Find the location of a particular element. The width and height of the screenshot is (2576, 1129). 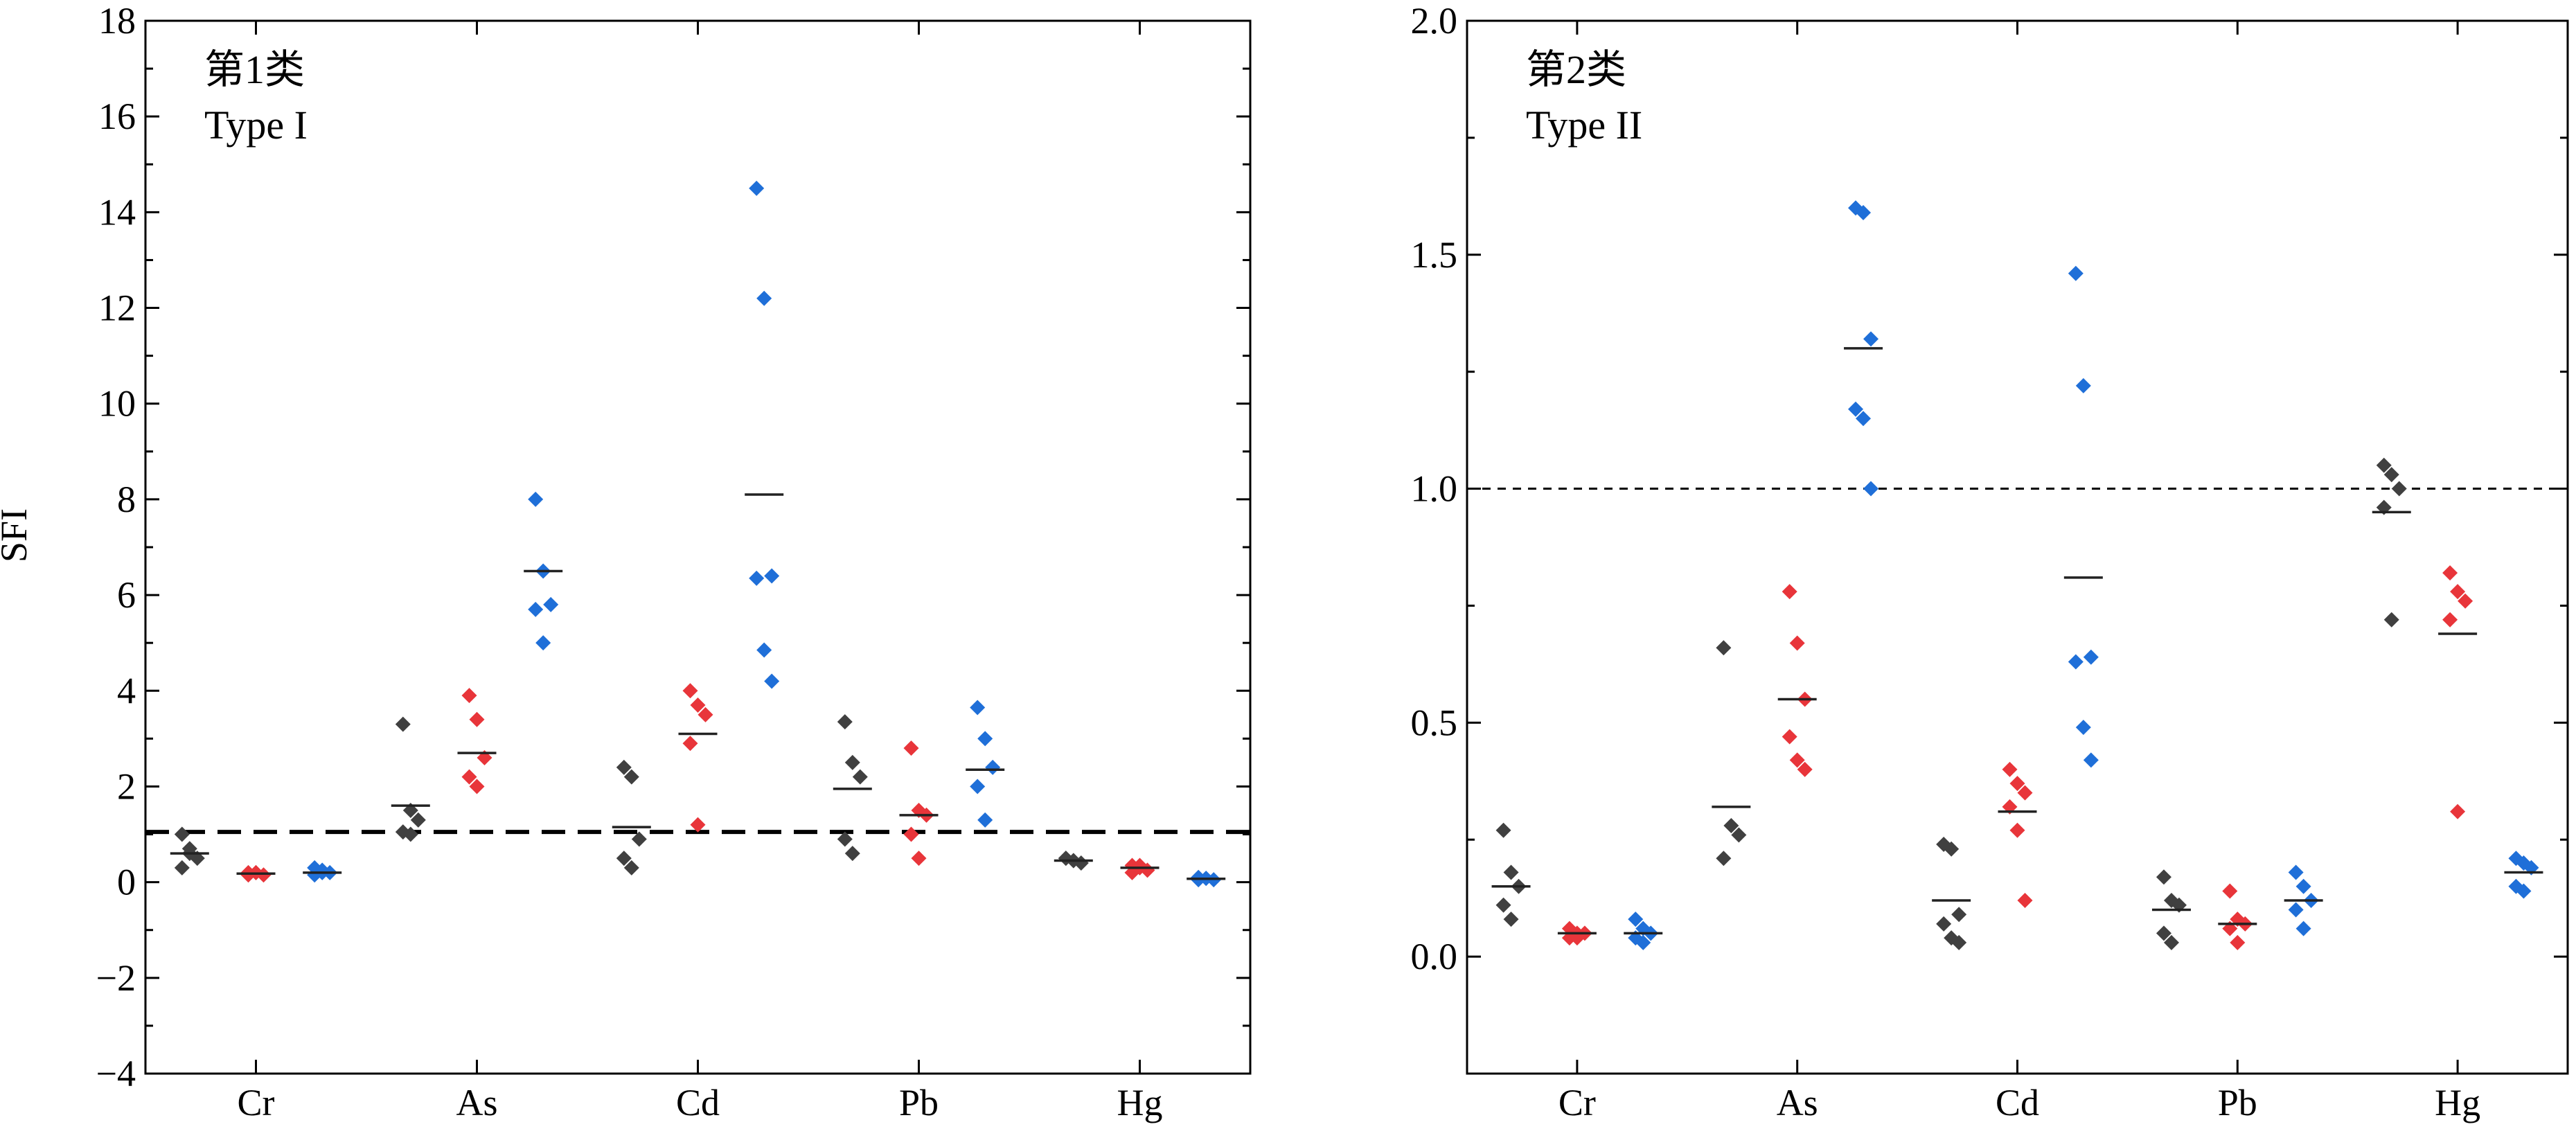

y-tick-label: 16 is located at coordinates (117, 116).